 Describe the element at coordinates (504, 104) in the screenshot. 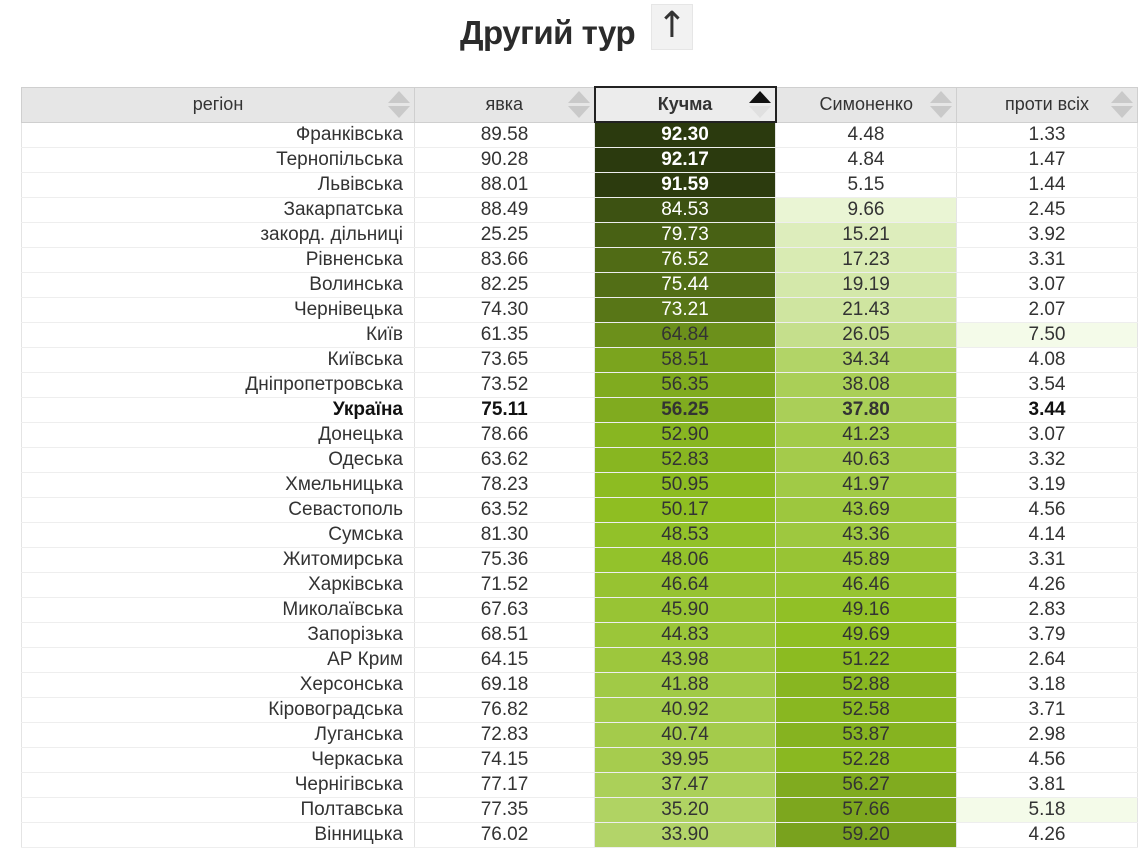

I see `column-header-turnout: явка` at that location.